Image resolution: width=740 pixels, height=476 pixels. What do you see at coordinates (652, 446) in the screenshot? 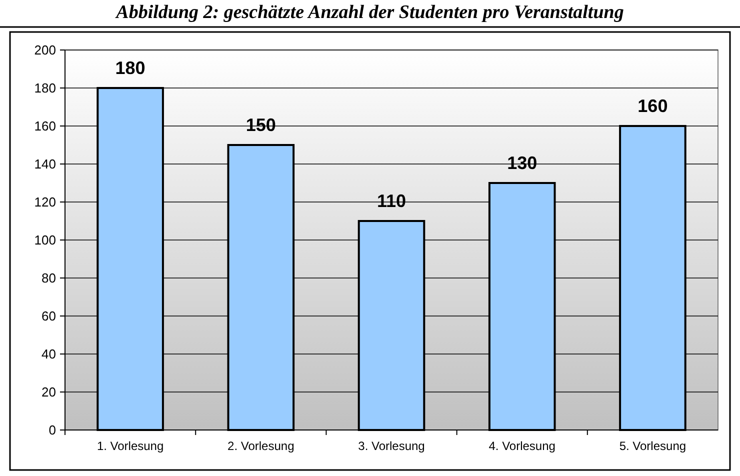
I see `x-tick-label: 5. Vorlesung` at bounding box center [652, 446].